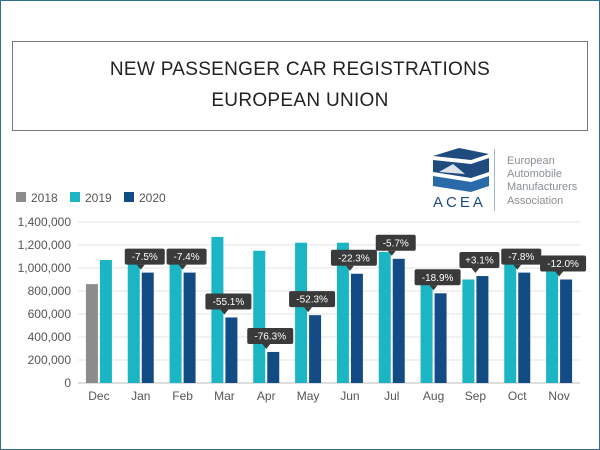  I want to click on callout-jan: -7.5%, so click(144, 259).